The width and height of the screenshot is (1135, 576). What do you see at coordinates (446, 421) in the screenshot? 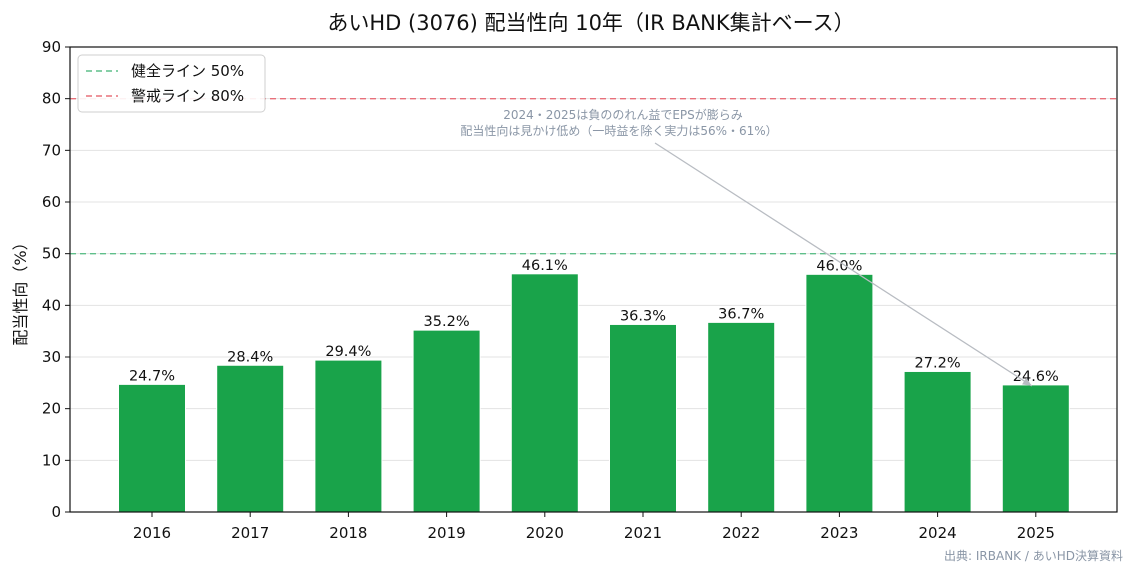
I see `bar-2019` at bounding box center [446, 421].